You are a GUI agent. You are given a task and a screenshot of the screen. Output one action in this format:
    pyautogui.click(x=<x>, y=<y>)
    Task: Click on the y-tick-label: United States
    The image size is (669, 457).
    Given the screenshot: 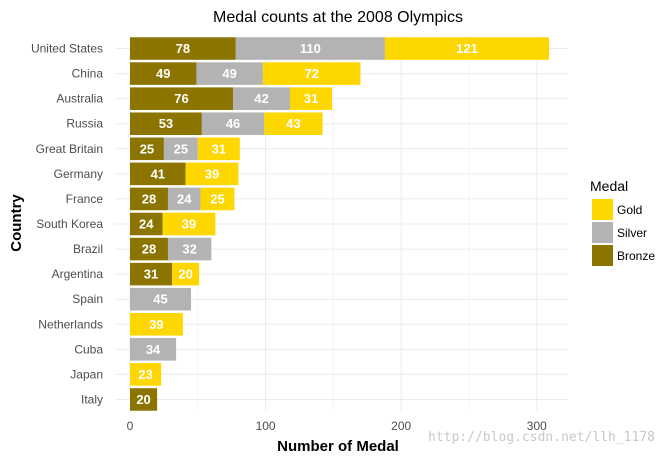 What is the action you would take?
    pyautogui.click(x=67, y=49)
    